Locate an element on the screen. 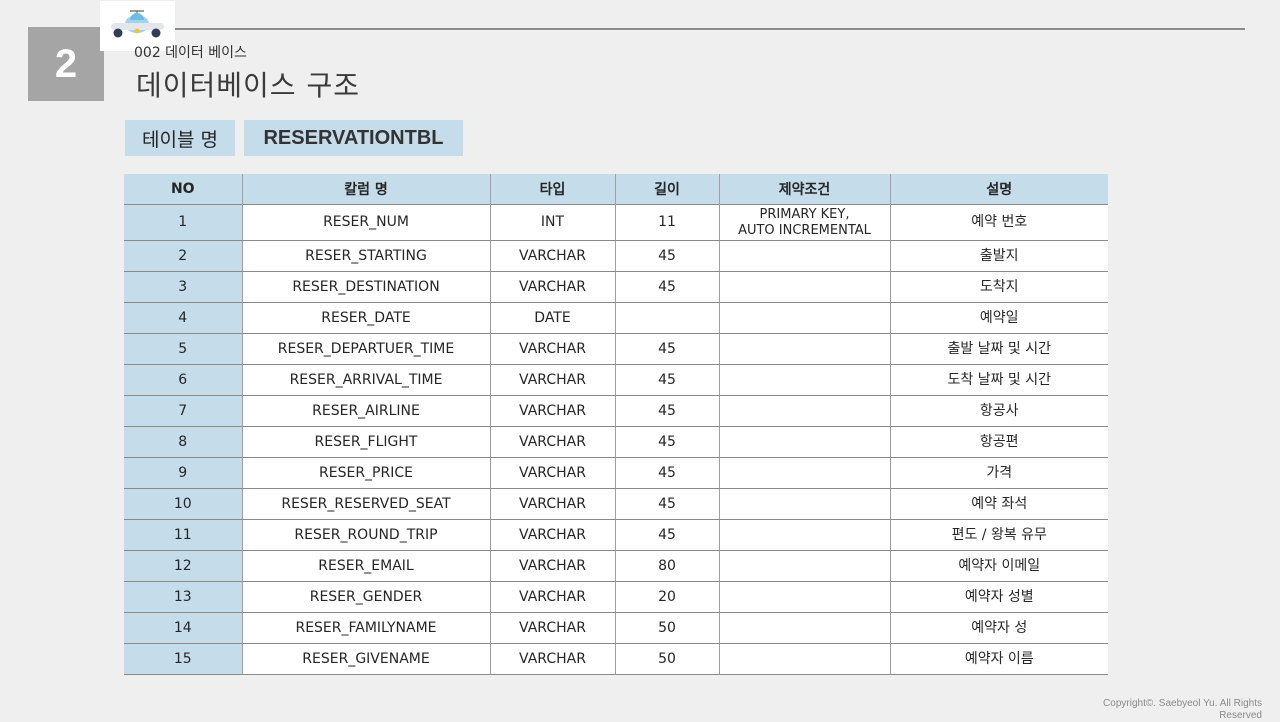 This screenshot has width=1280, height=722. table-row: 9 RESER_PRICE VARCHAR 45 가격 is located at coordinates (616, 473).